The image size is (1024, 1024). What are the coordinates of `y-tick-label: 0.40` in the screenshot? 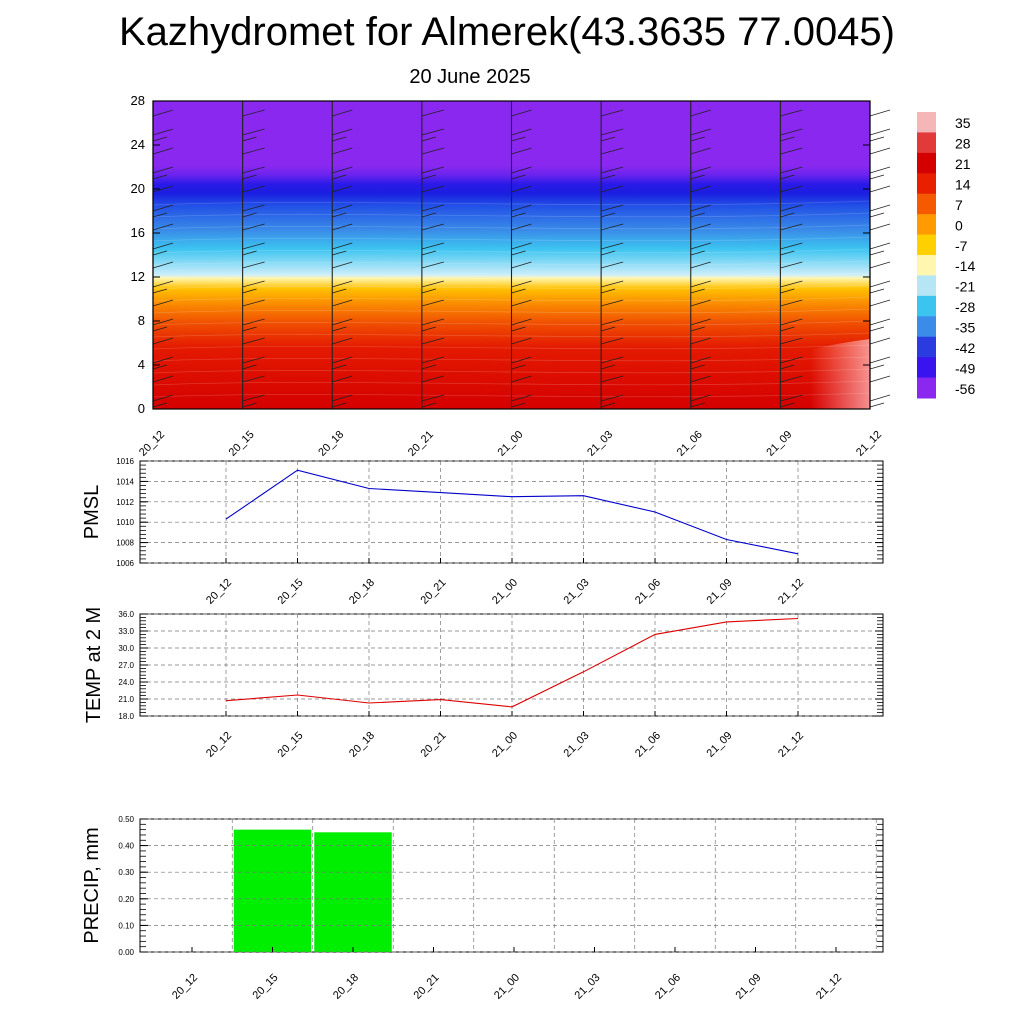 It's located at (126, 846).